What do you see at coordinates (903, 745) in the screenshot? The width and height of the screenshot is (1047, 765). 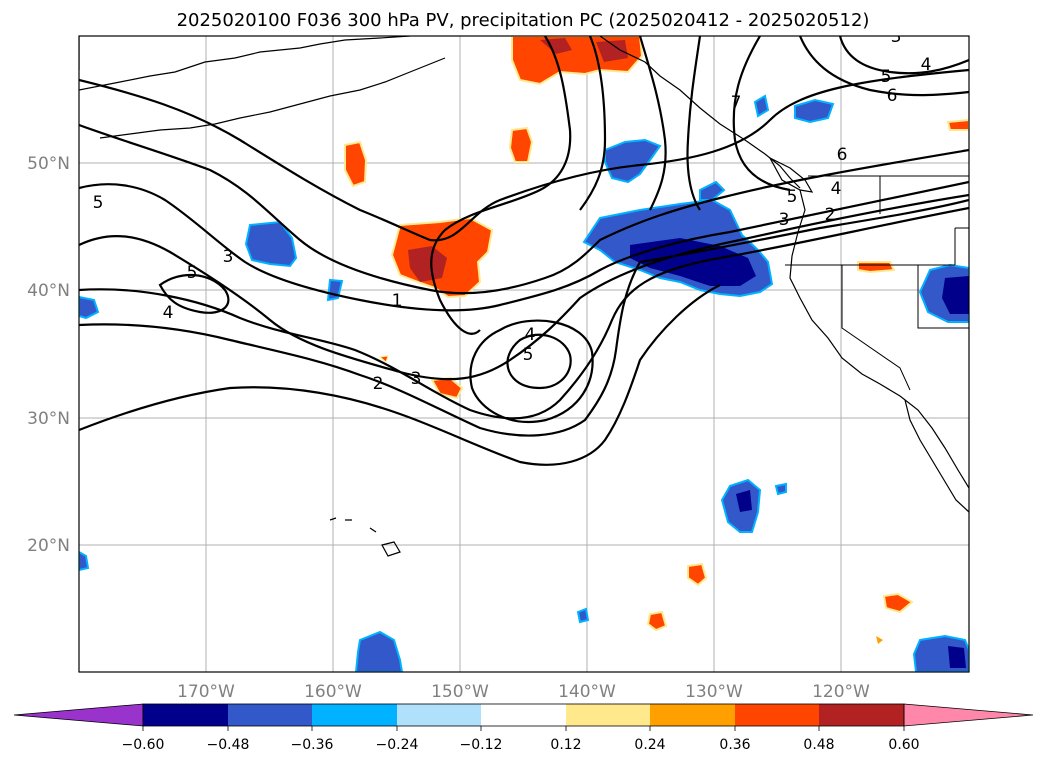 I see `colorbar-tick-label: 0.60` at bounding box center [903, 745].